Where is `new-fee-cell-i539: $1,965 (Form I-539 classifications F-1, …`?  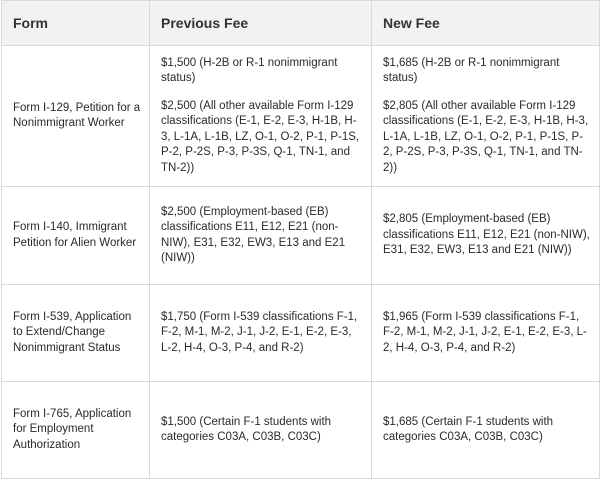 new-fee-cell-i539: $1,965 (Form I-539 classifications F-1, … is located at coordinates (485, 333).